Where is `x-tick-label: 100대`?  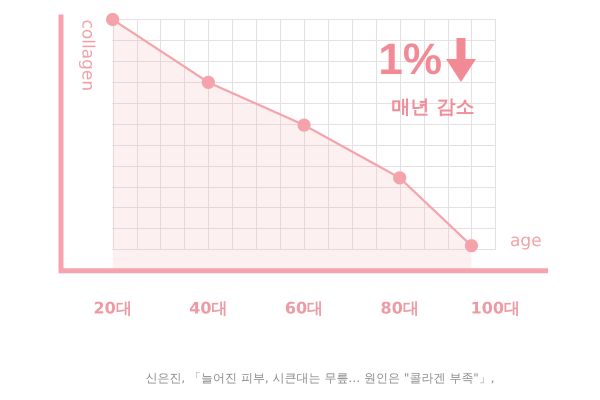
x-tick-label: 100대 is located at coordinates (495, 308).